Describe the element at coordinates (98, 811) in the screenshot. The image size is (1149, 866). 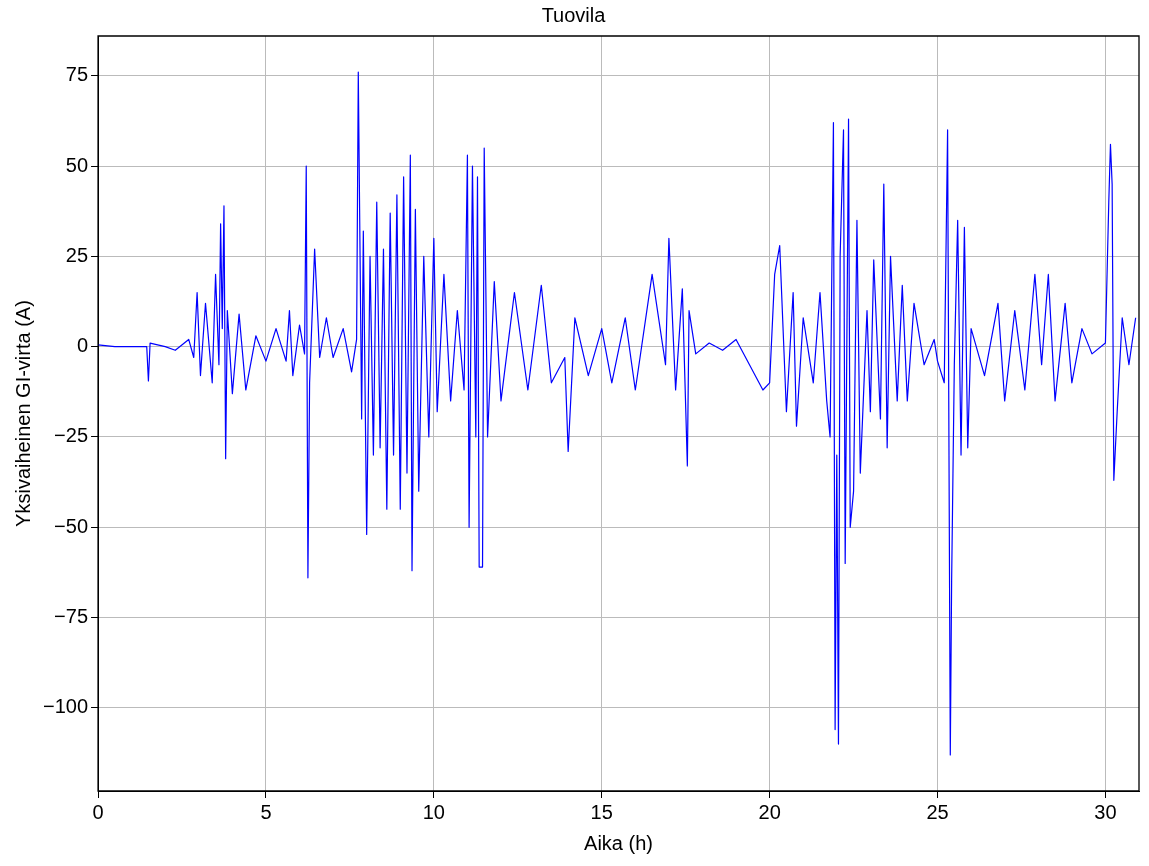
I see `x-tick-label: 0` at that location.